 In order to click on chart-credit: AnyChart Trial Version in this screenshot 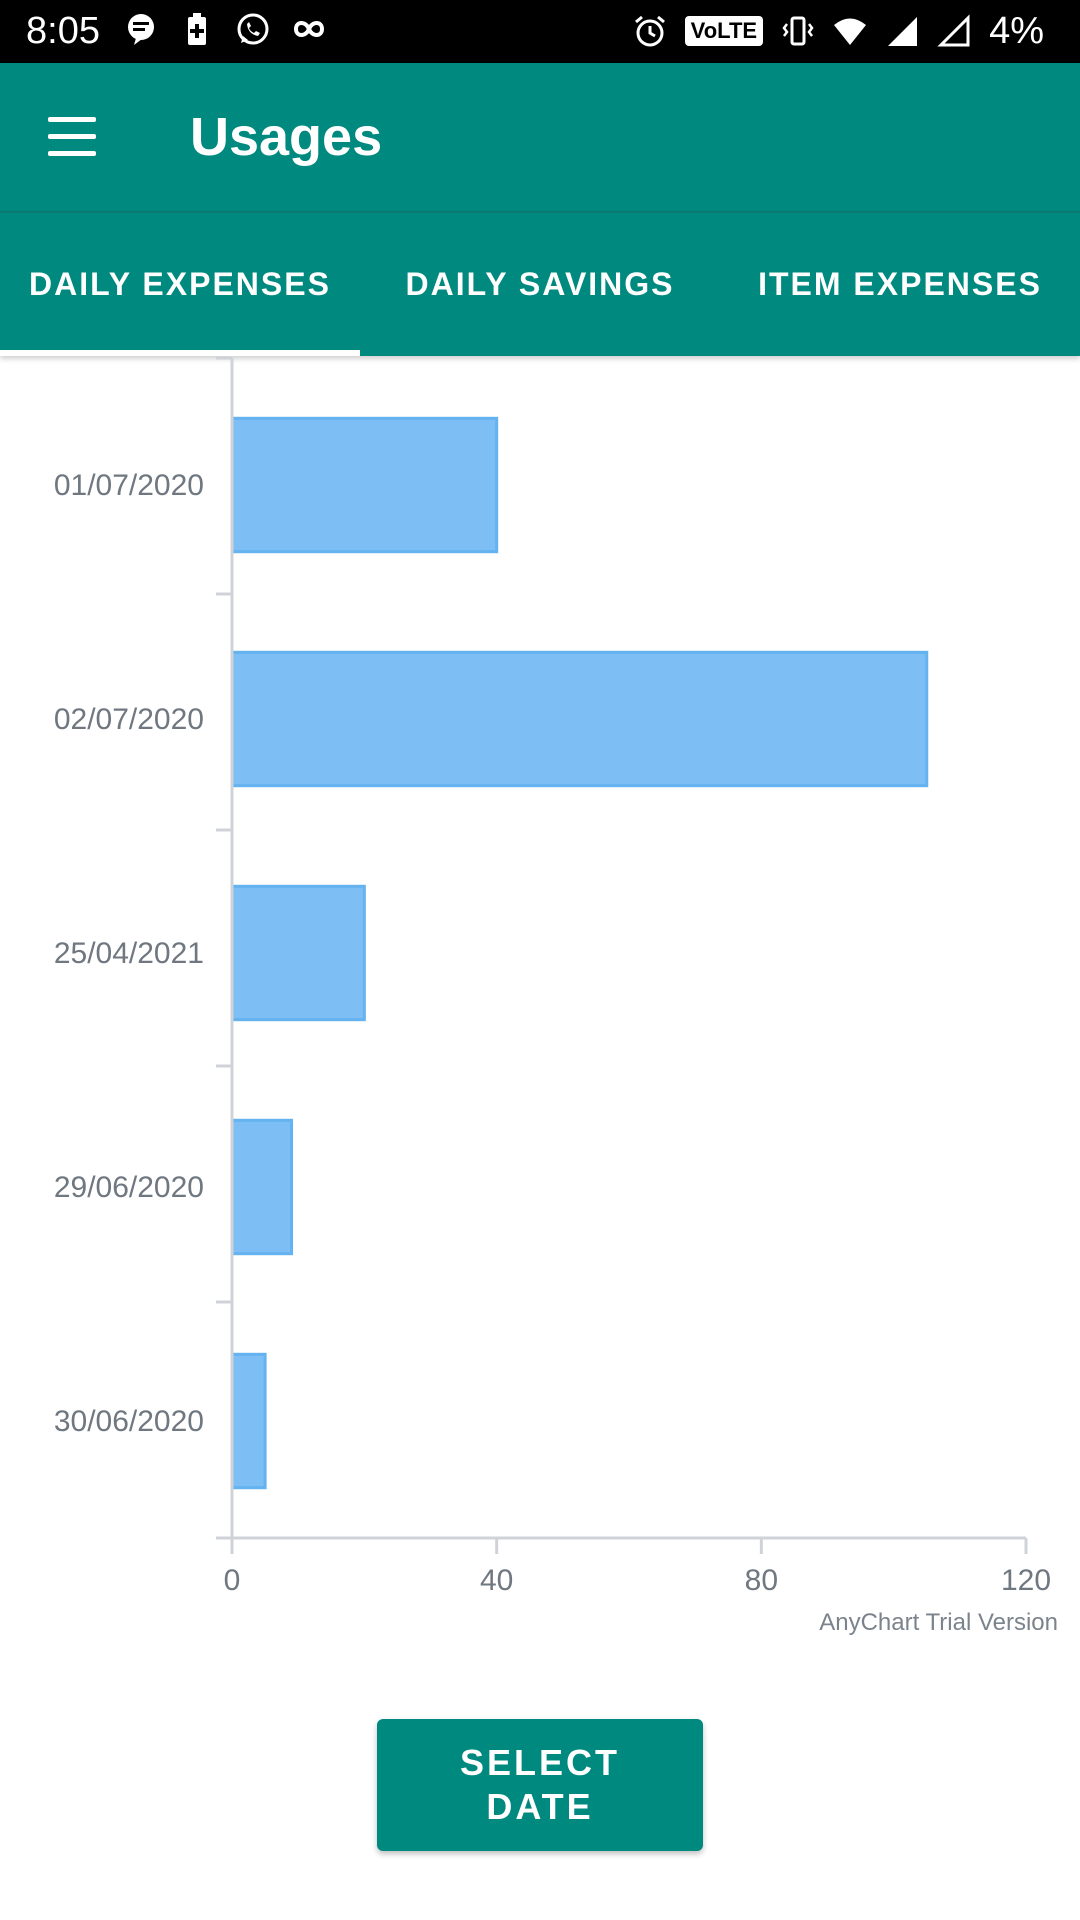, I will do `click(938, 1622)`.